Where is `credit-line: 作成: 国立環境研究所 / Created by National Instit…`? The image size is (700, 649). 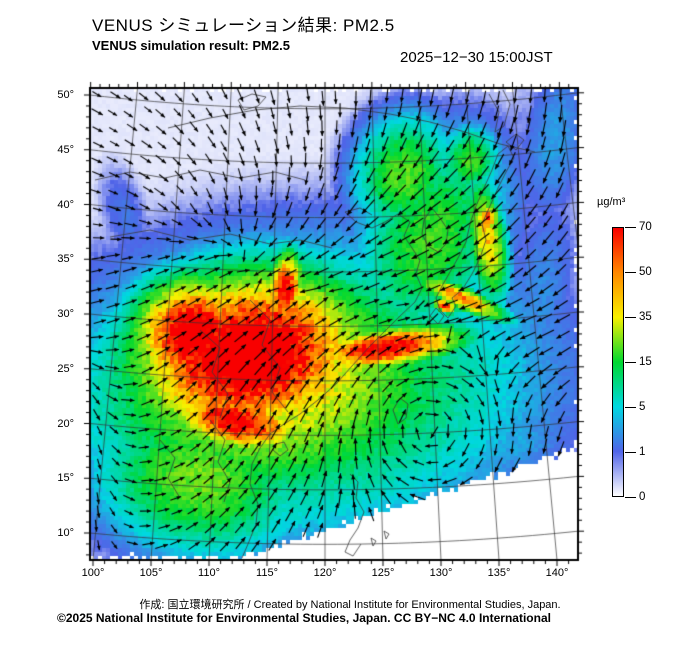
credit-line: 作成: 国立環境研究所 / Created by National Instit… is located at coordinates (350, 605).